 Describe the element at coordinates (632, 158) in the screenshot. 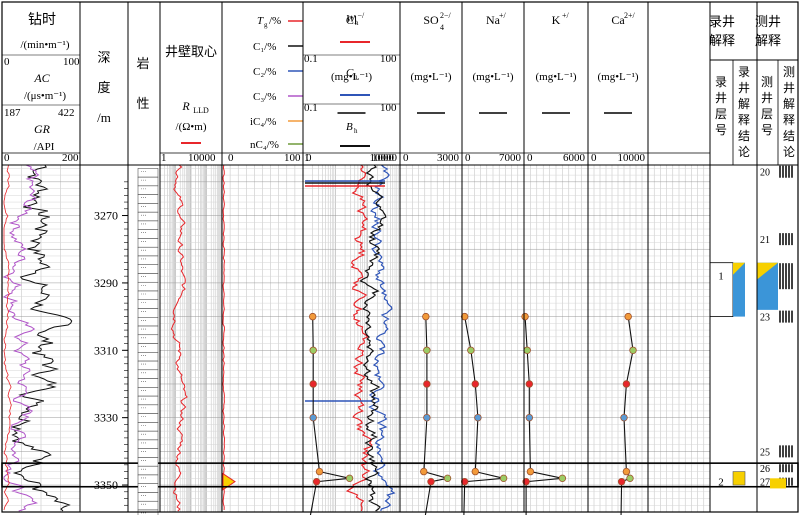

I see `ion-max: 10000` at that location.